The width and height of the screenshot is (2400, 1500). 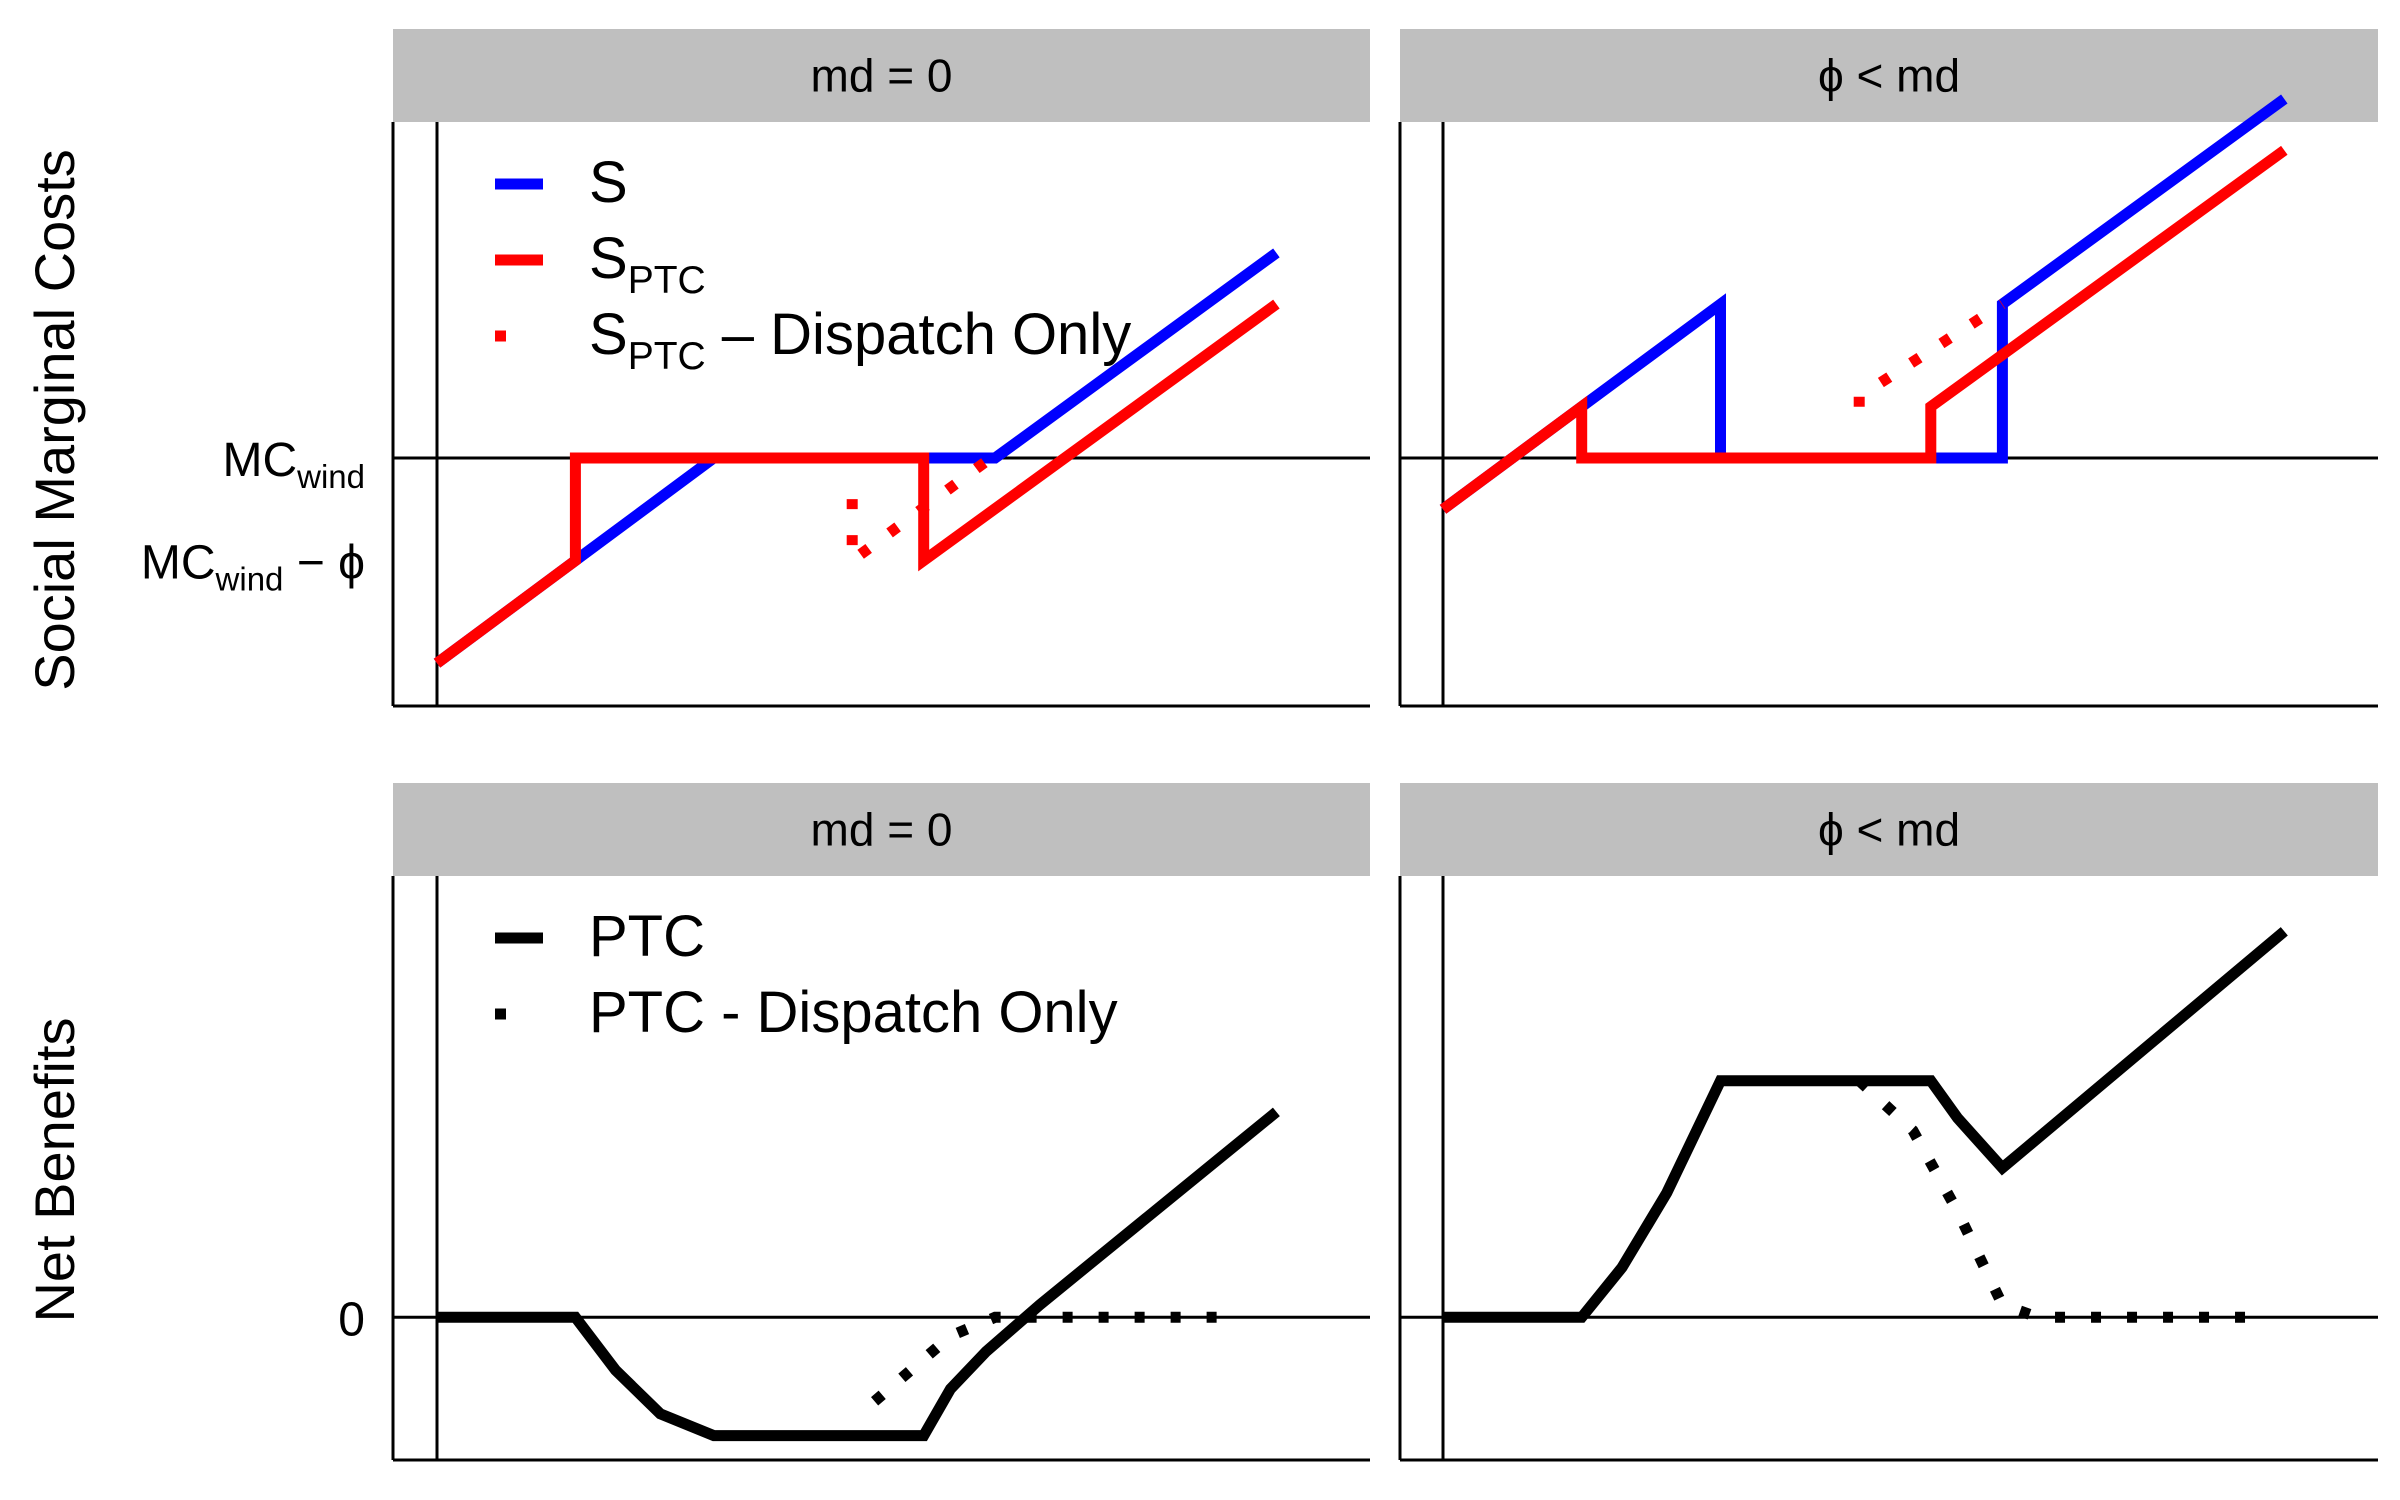 I want to click on legend-label: SPTC – Dispatch Only, so click(x=860, y=340).